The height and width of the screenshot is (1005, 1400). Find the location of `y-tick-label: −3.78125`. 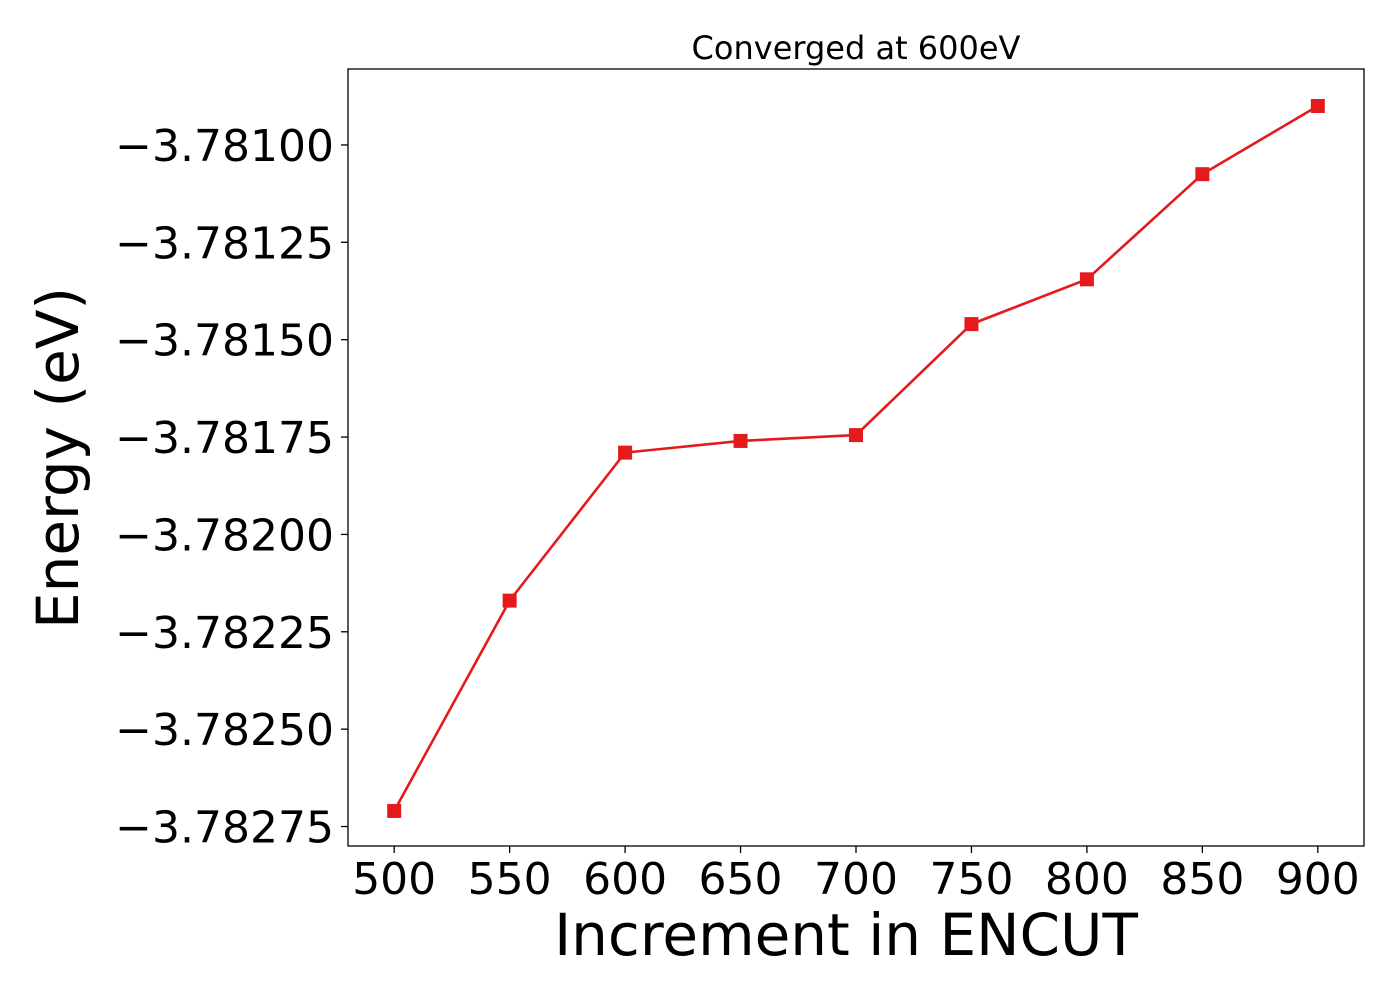

y-tick-label: −3.78125 is located at coordinates (224, 243).